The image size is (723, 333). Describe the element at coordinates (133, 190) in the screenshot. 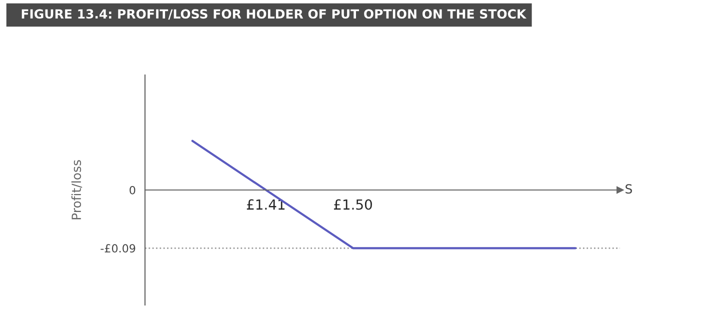

I see `y-tick-label: 0` at that location.